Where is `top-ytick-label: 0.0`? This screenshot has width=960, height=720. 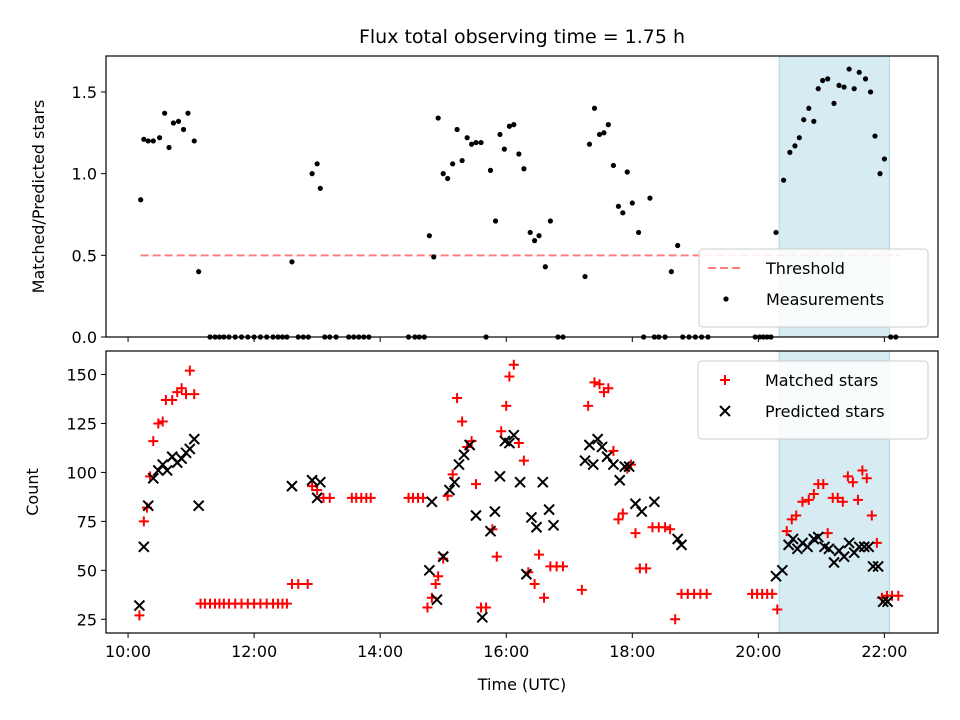 top-ytick-label: 0.0 is located at coordinates (84, 337).